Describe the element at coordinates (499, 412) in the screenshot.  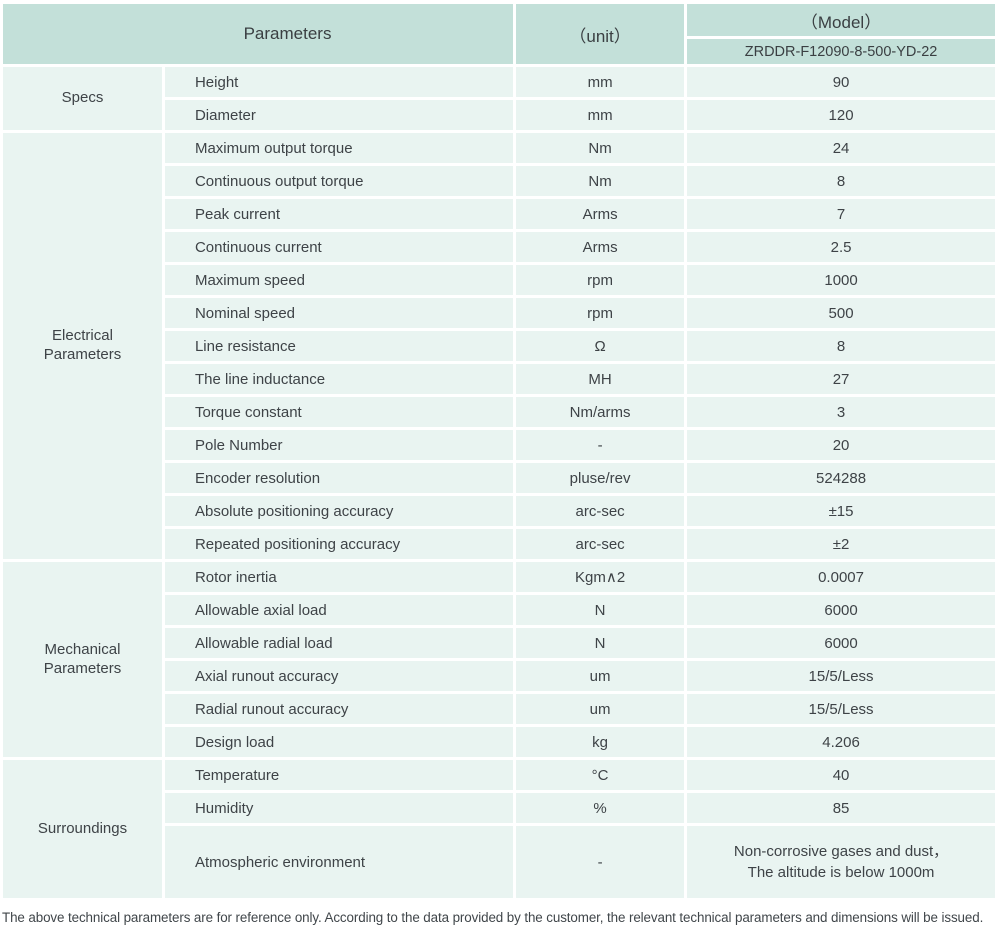
I see `table-row: Torque constant Nm/arms 3` at that location.